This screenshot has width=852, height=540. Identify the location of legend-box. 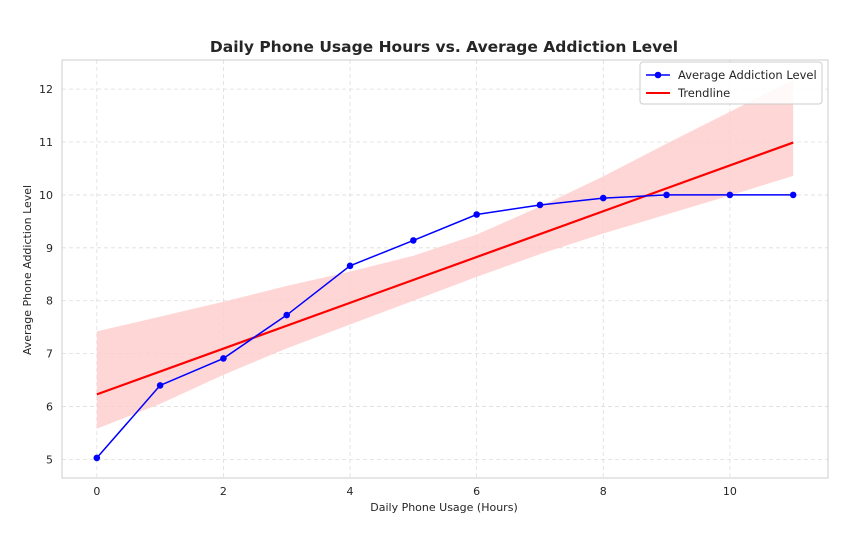
(731, 83).